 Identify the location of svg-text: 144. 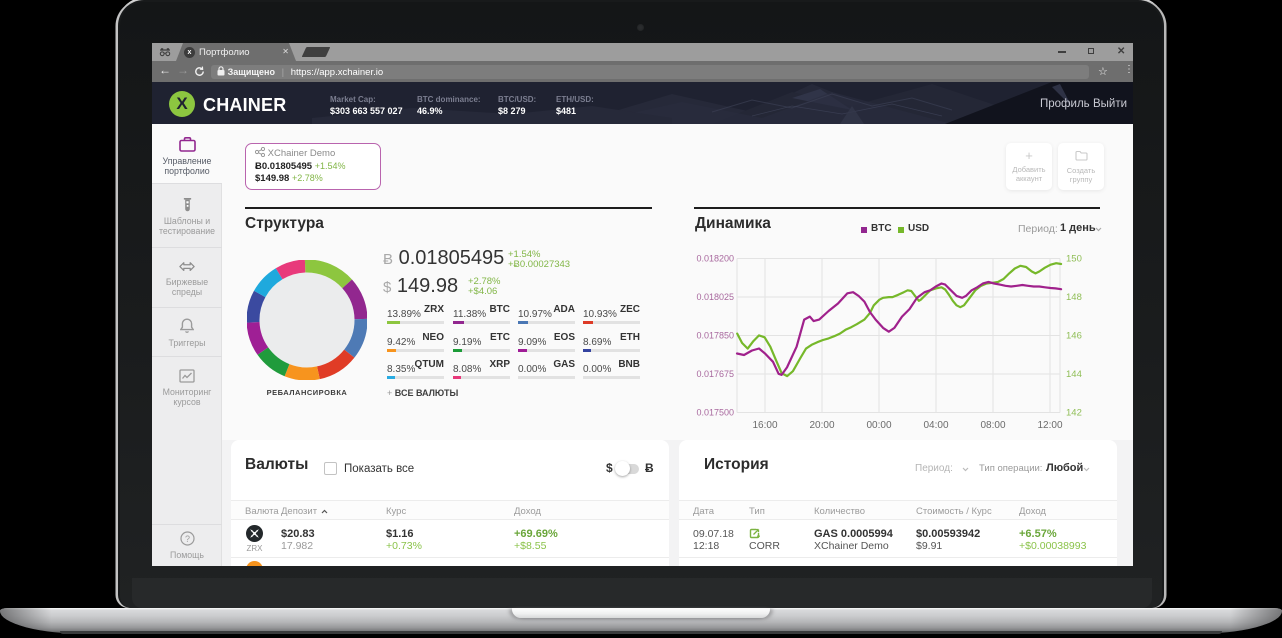
(1074, 374).